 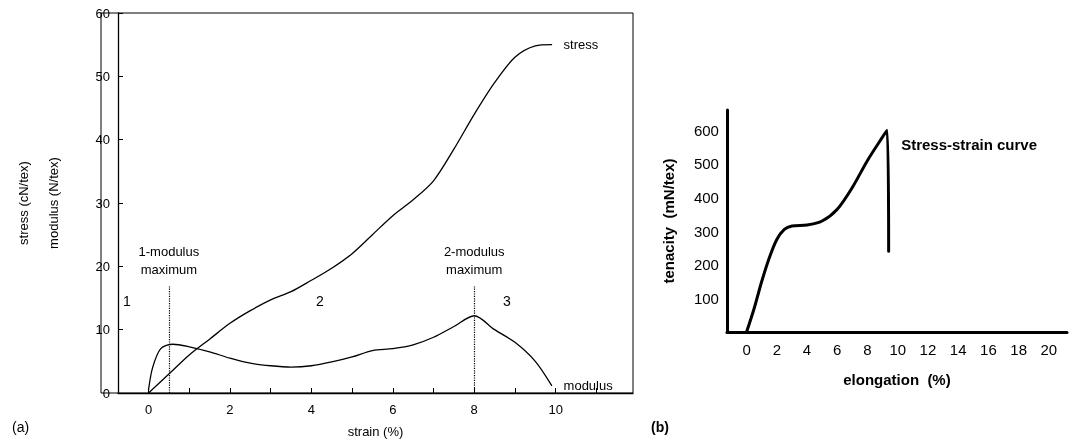 I want to click on y-tick-label: 40, so click(x=102, y=140).